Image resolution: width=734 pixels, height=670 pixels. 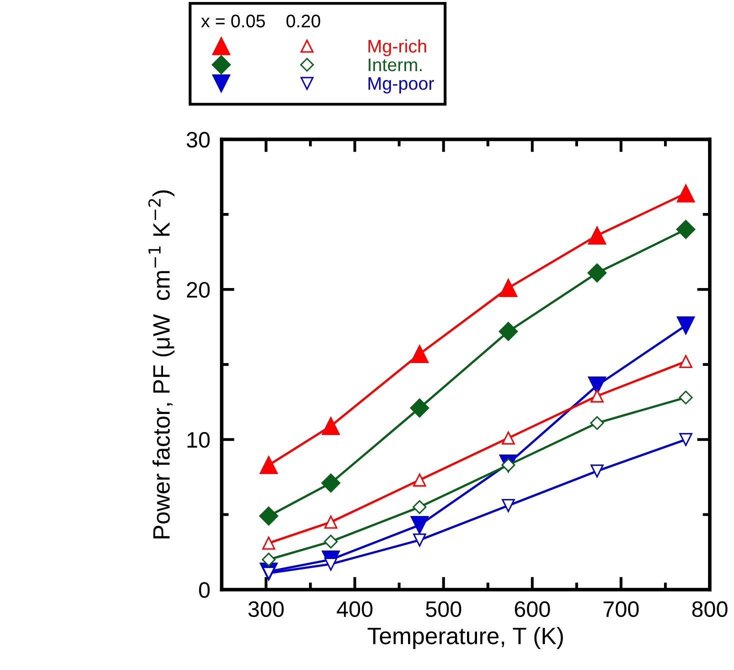 I want to click on x-axis-title: Temperature, T (K), so click(x=465, y=637).